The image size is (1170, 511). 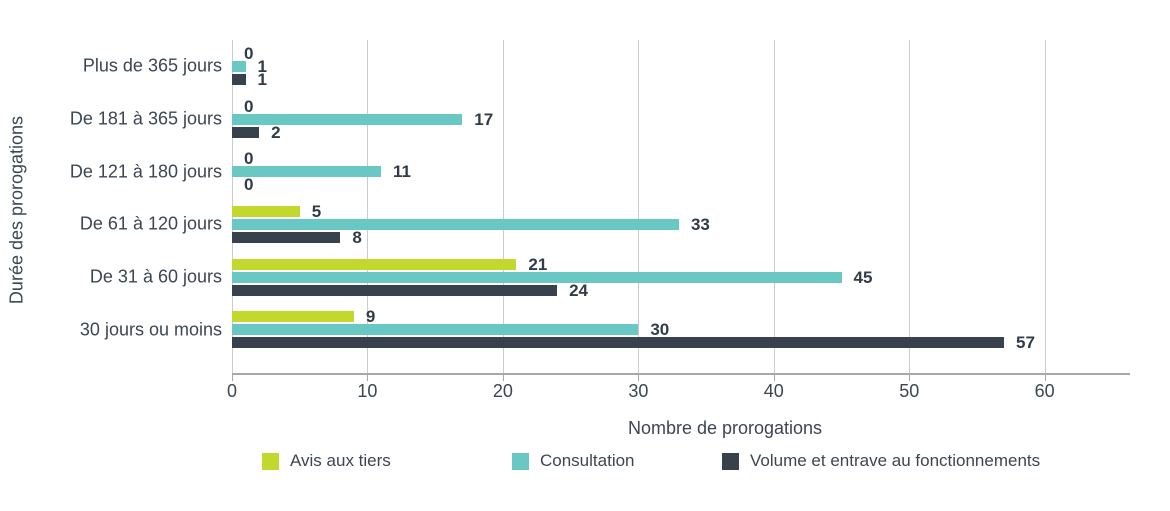 I want to click on category-label: Plus de 365 jours, so click(x=152, y=65).